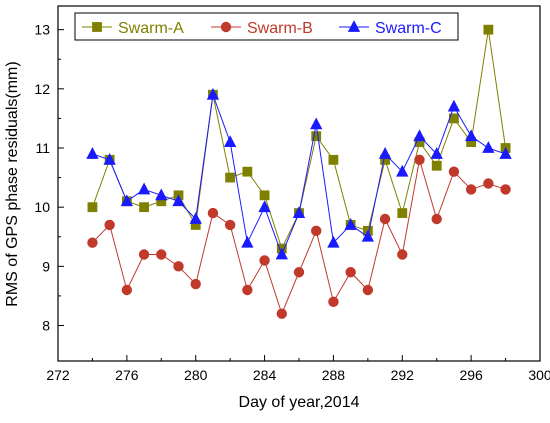  Describe the element at coordinates (196, 375) in the screenshot. I see `x-tick-label: 280` at that location.